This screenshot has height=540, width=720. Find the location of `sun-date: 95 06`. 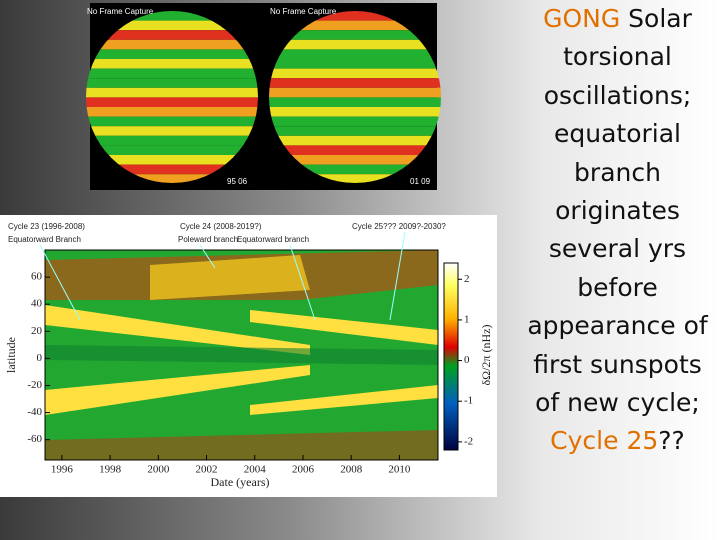

sun-date: 95 06 is located at coordinates (237, 181).